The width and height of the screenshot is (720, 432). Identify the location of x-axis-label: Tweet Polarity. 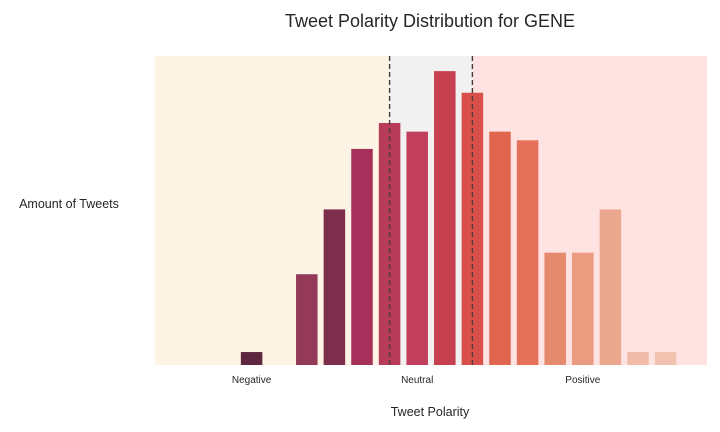
(430, 412).